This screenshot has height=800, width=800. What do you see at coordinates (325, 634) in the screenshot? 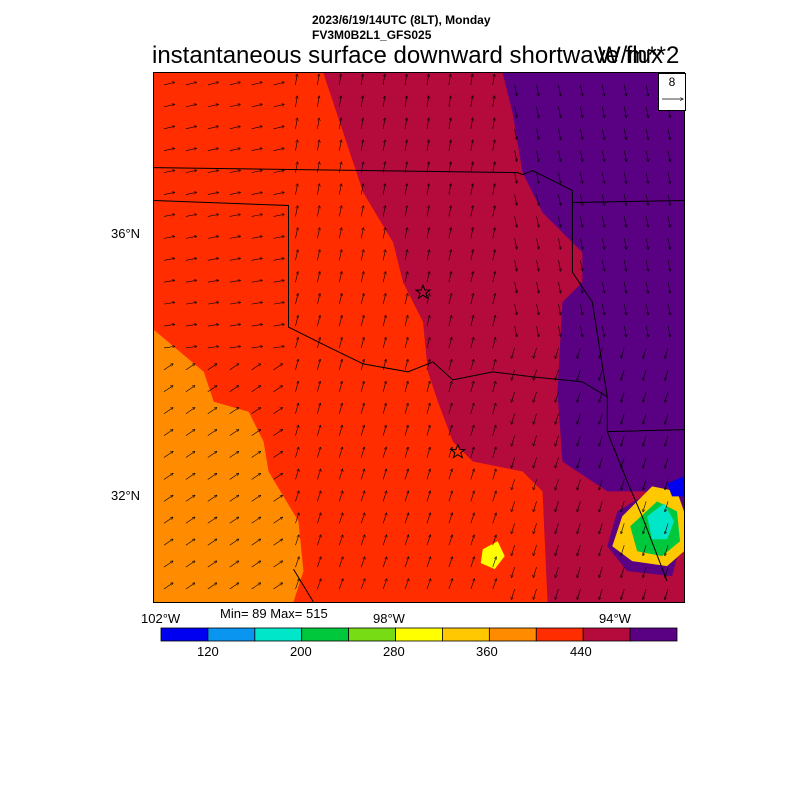
I see `colorbar-swatch` at bounding box center [325, 634].